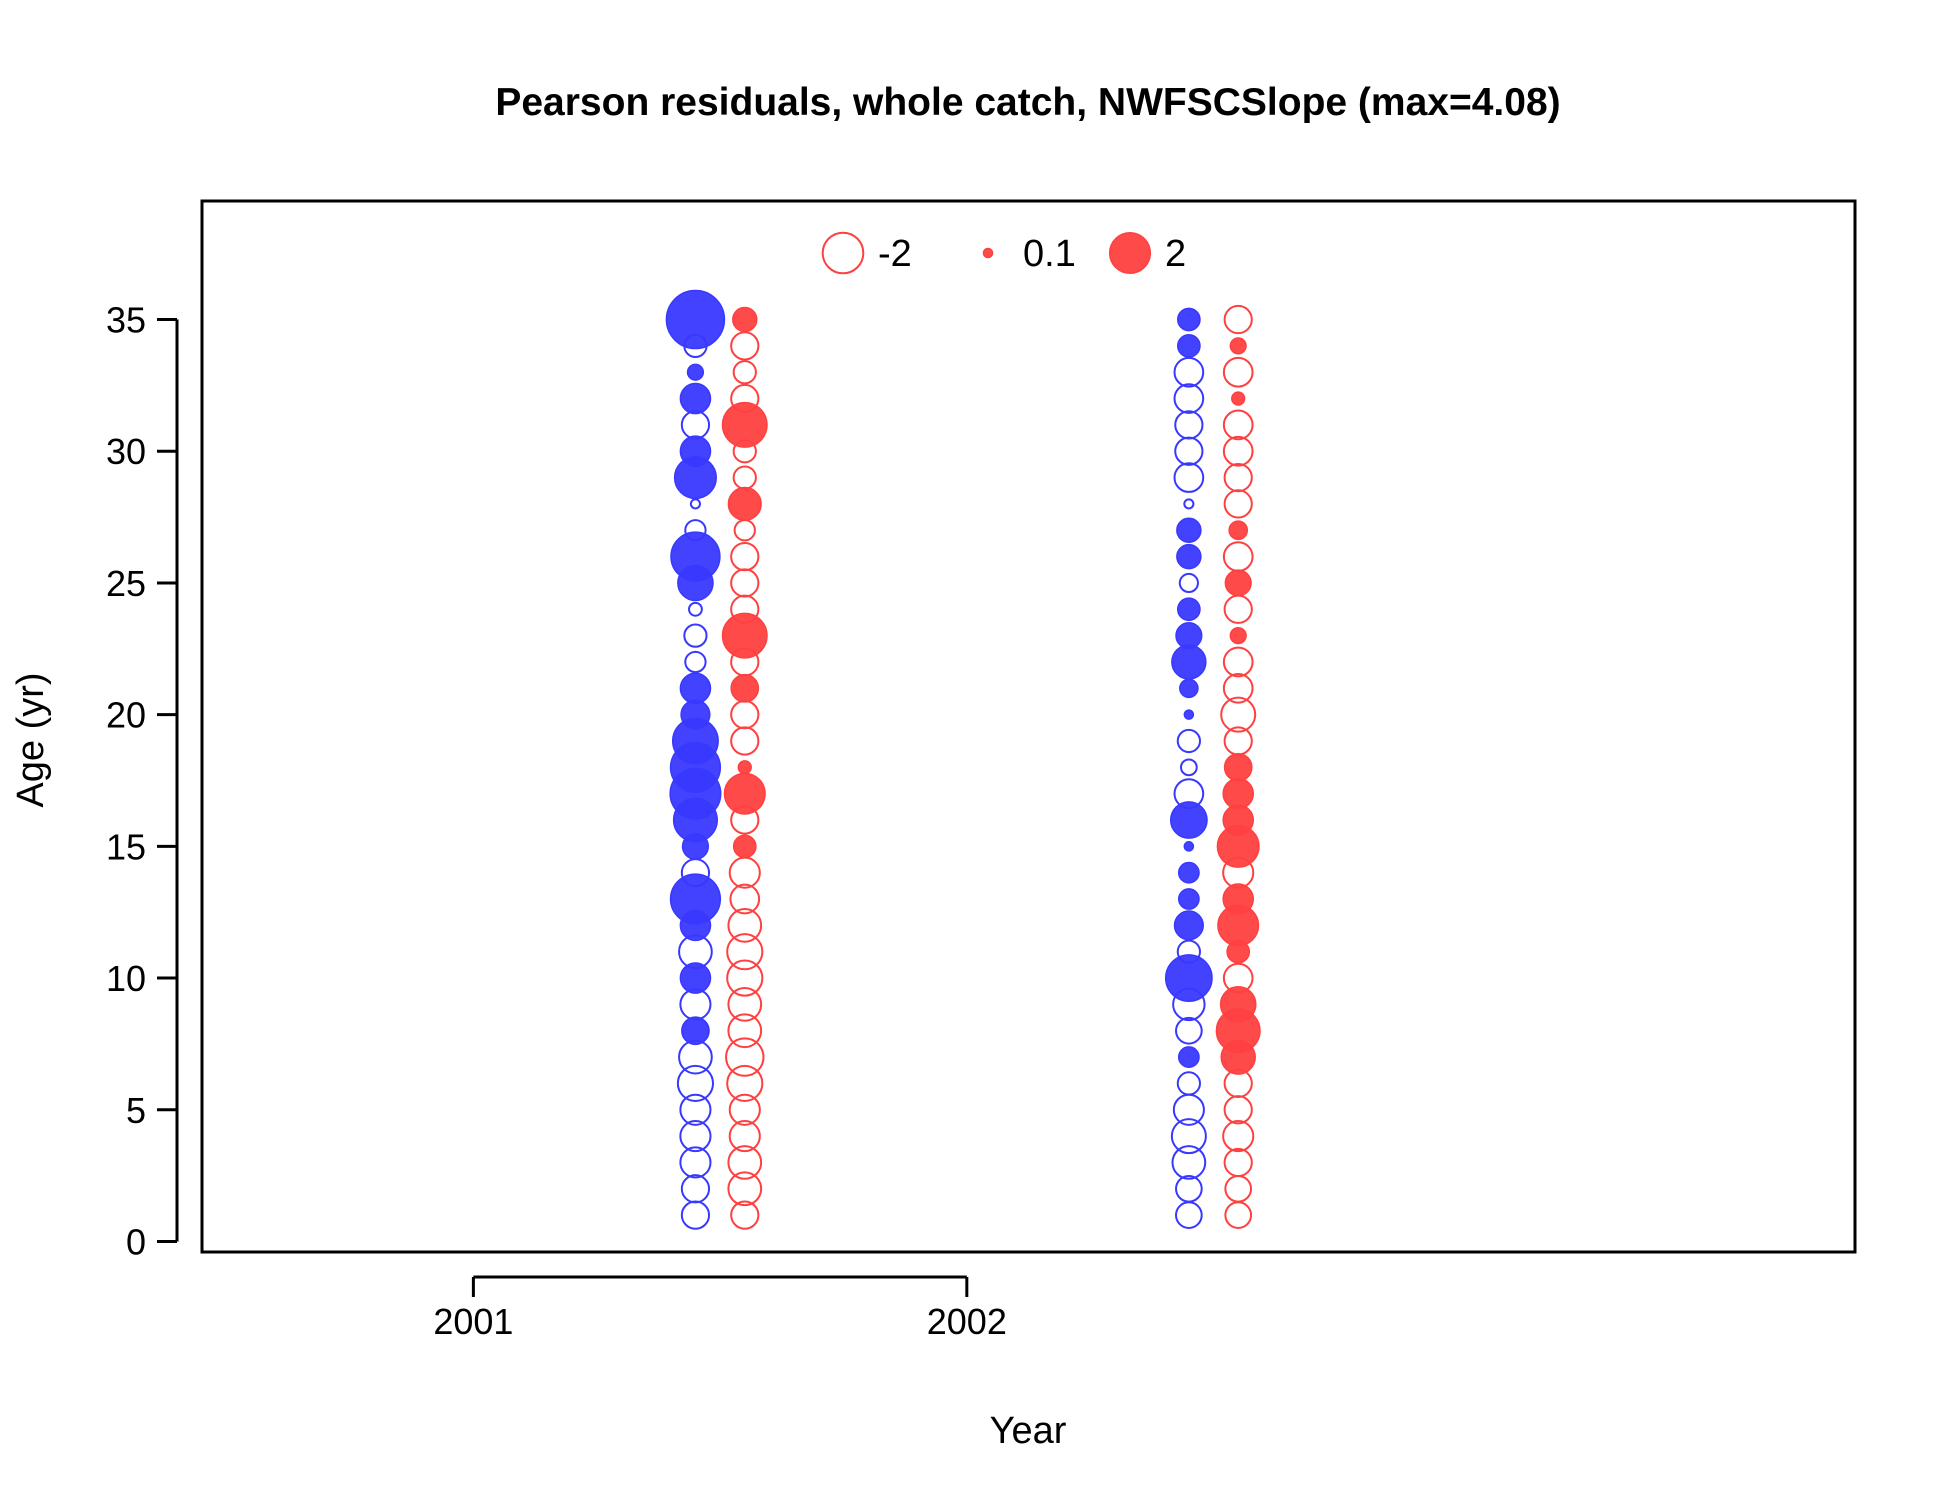 Image resolution: width=1950 pixels, height=1500 pixels. I want to click on x-axis: 2001 2002, so click(720, 1308).